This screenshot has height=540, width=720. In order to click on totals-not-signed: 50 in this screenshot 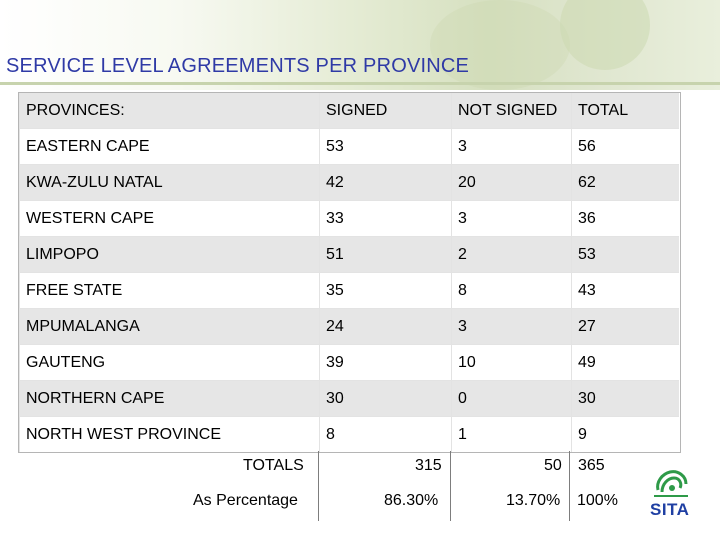, I will do `click(553, 465)`.